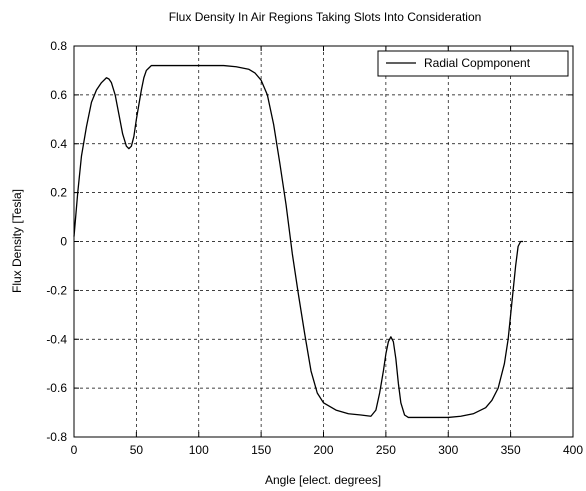  I want to click on y-tick-label: 0, so click(63, 242).